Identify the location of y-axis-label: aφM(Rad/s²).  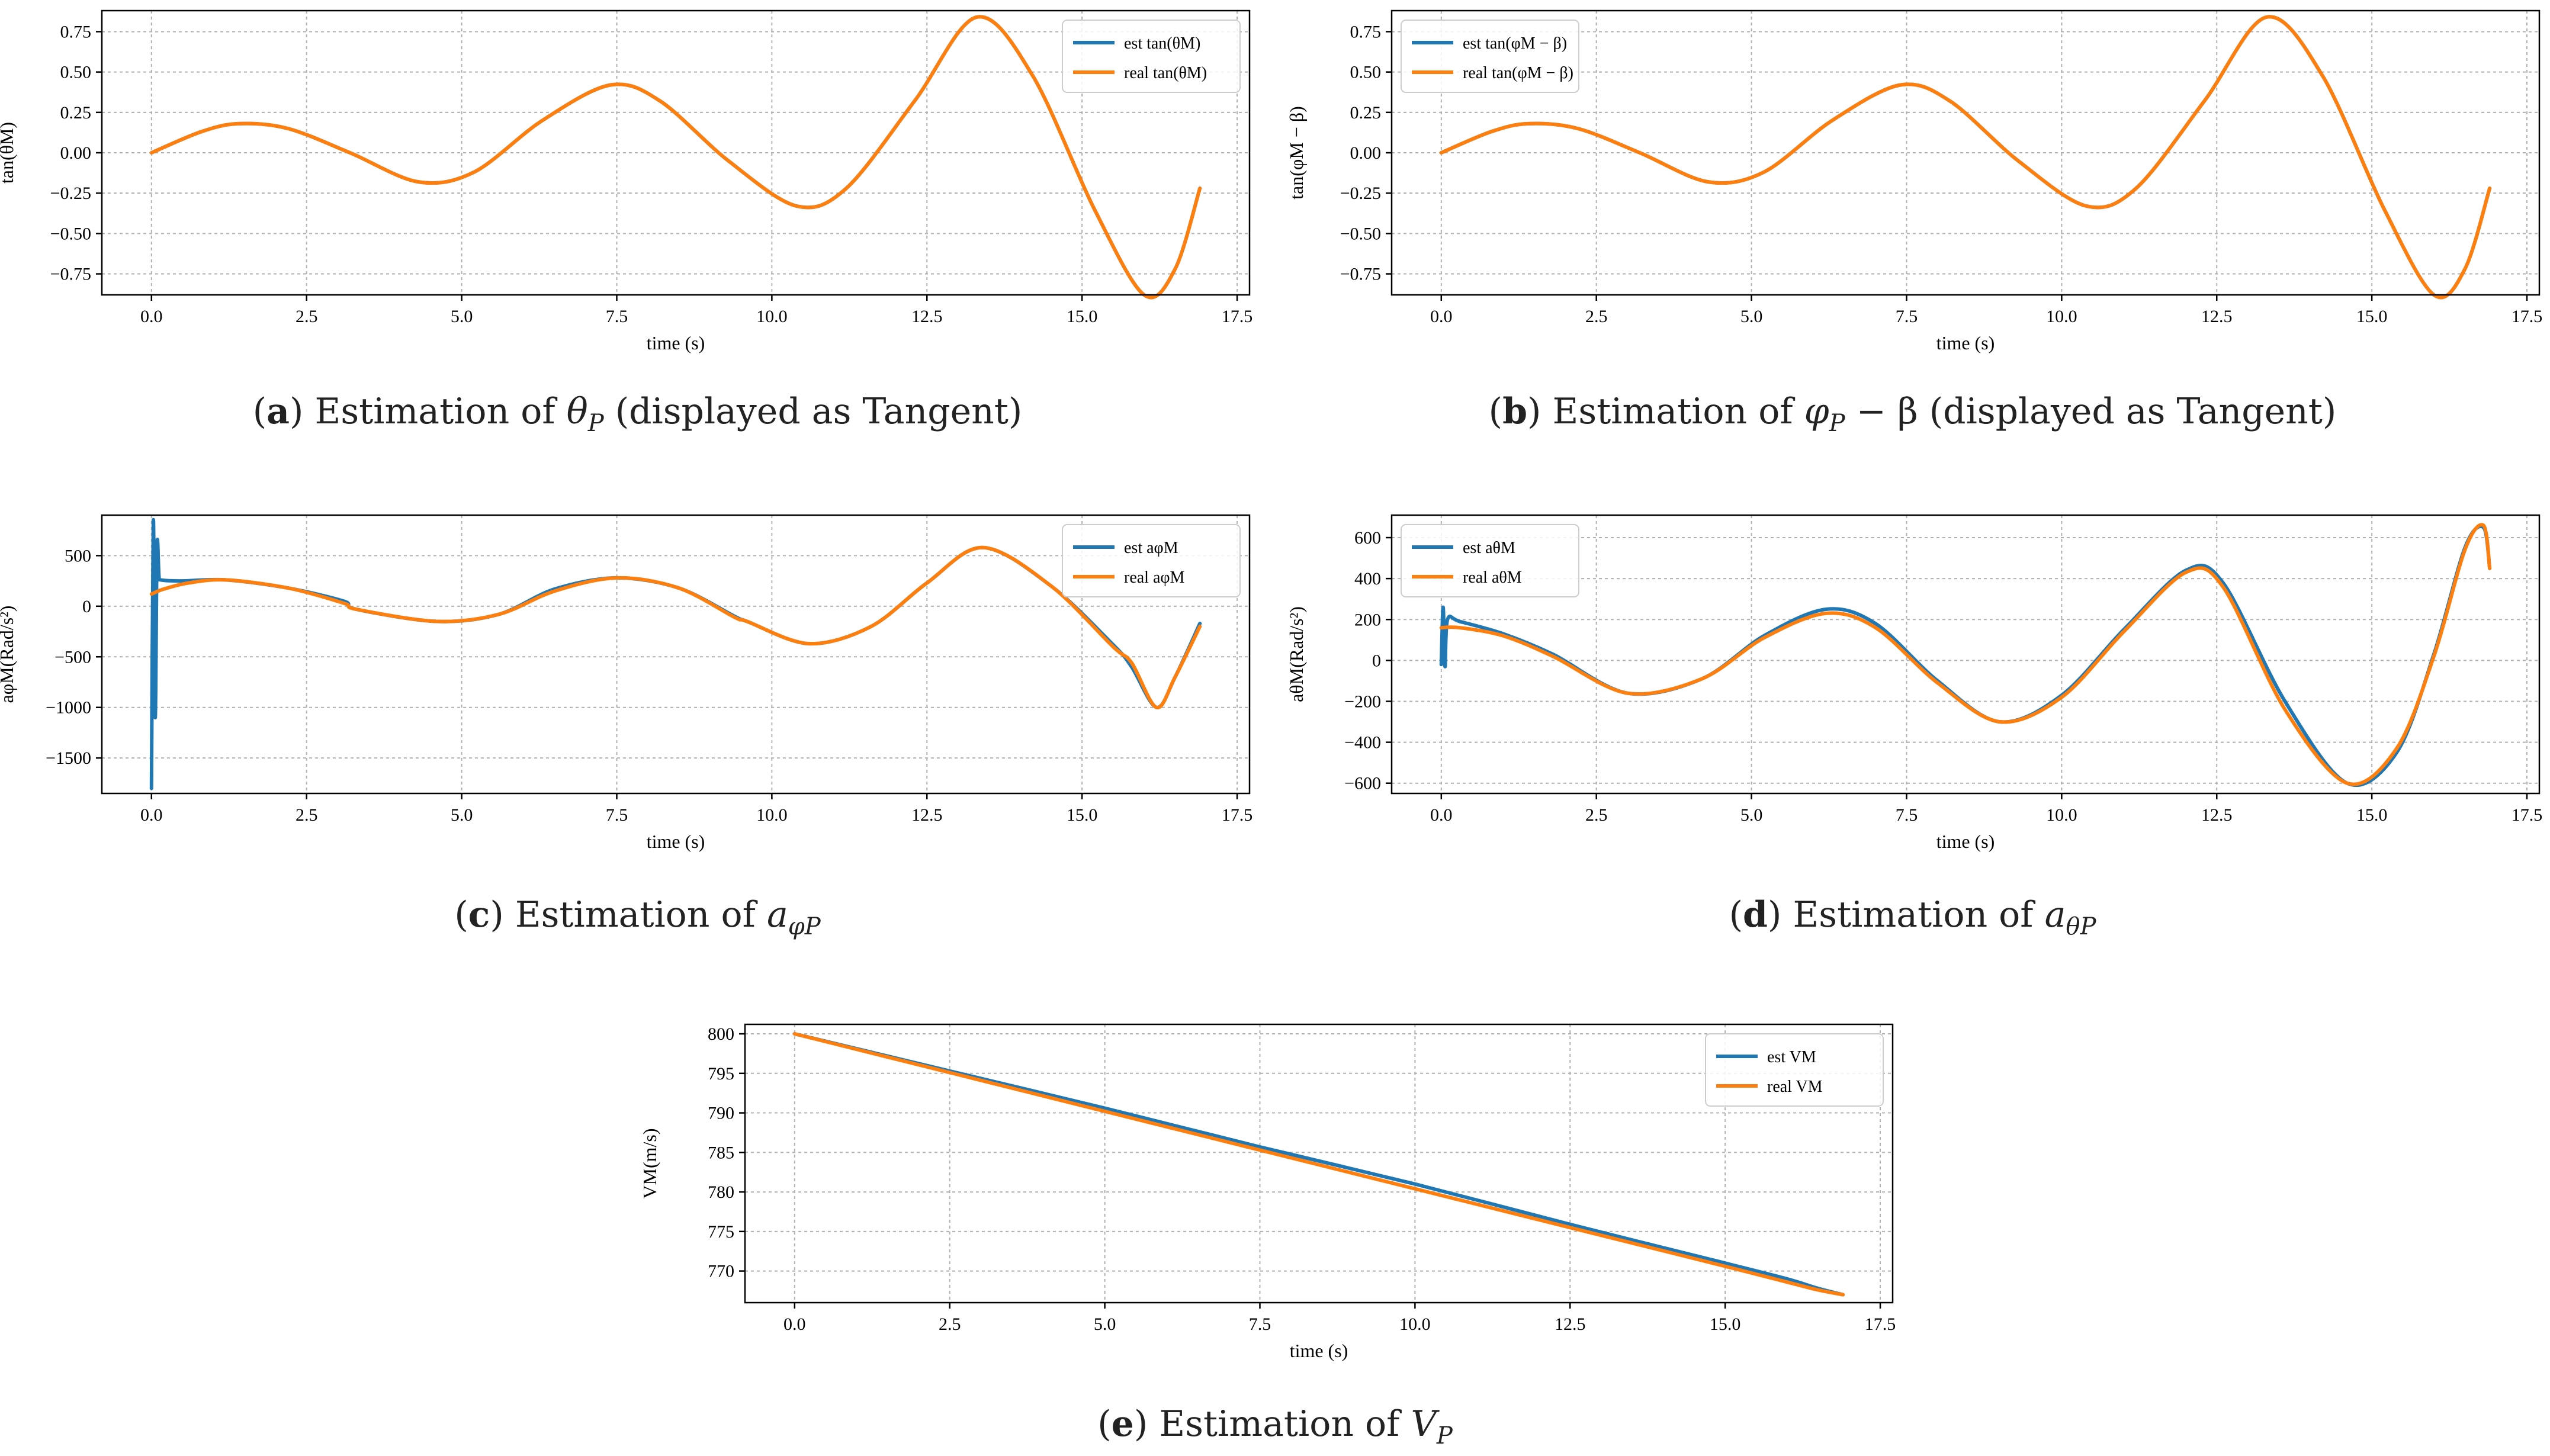
(8, 655).